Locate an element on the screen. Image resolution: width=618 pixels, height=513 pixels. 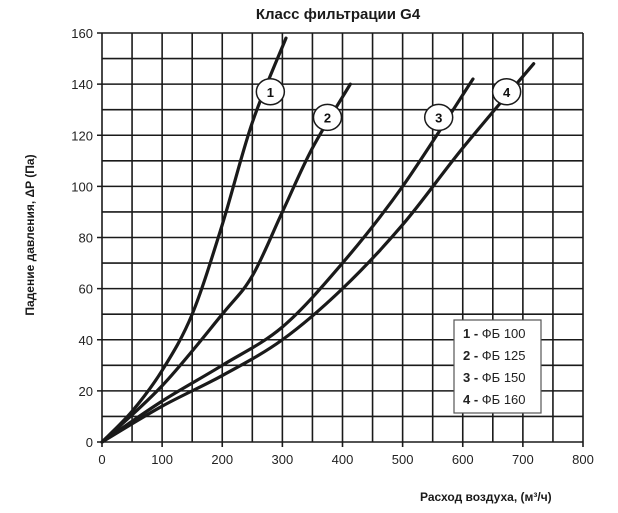
x-tick-label: 300 is located at coordinates (283, 459).